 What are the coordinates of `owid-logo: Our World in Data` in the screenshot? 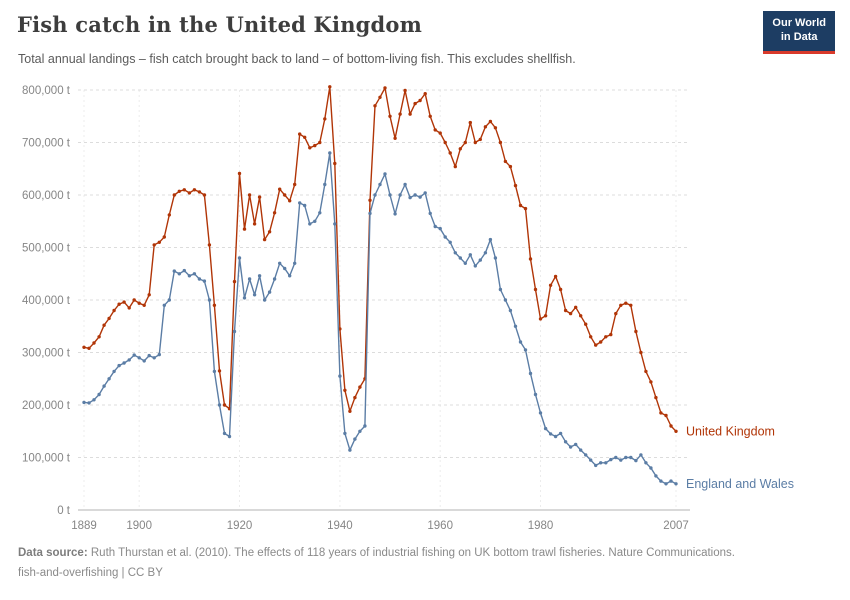 It's located at (799, 32).